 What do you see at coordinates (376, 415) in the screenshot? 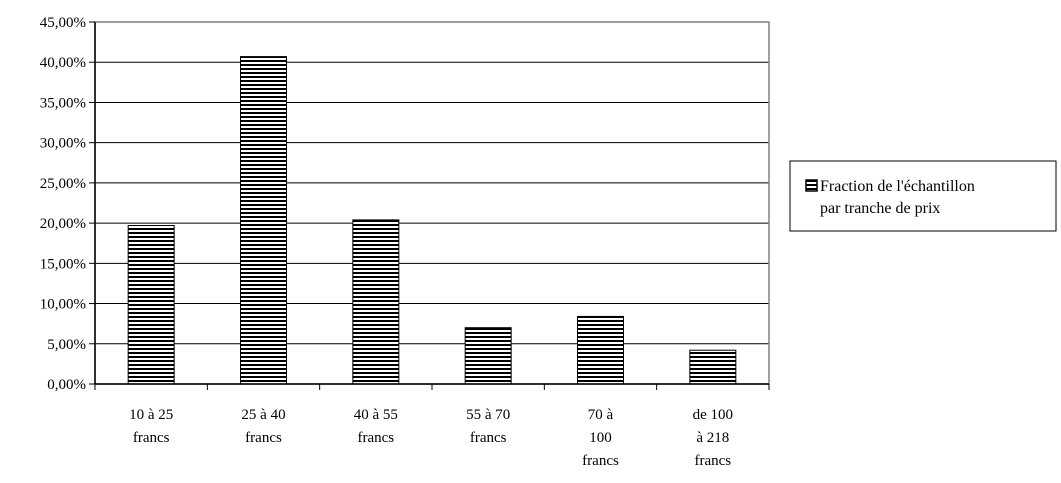
I see `x-category-label: 40 à 55` at bounding box center [376, 415].